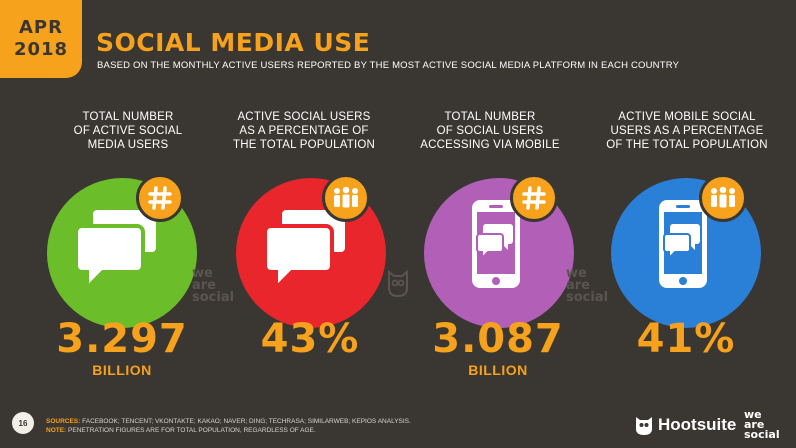 The width and height of the screenshot is (796, 448). Describe the element at coordinates (122, 370) in the screenshot. I see `stat-unit-1: BILLION` at that location.